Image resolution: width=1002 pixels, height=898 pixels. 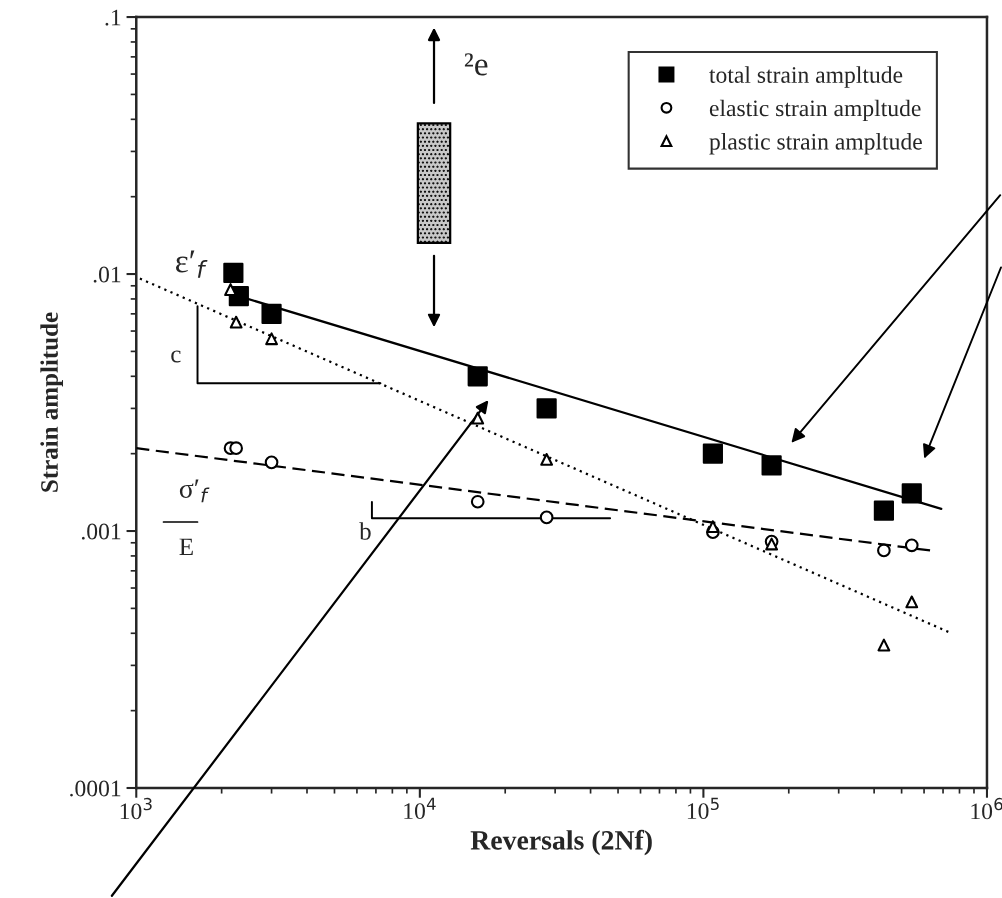 I want to click on legend-label: plastic strain ampltude, so click(x=815, y=144).